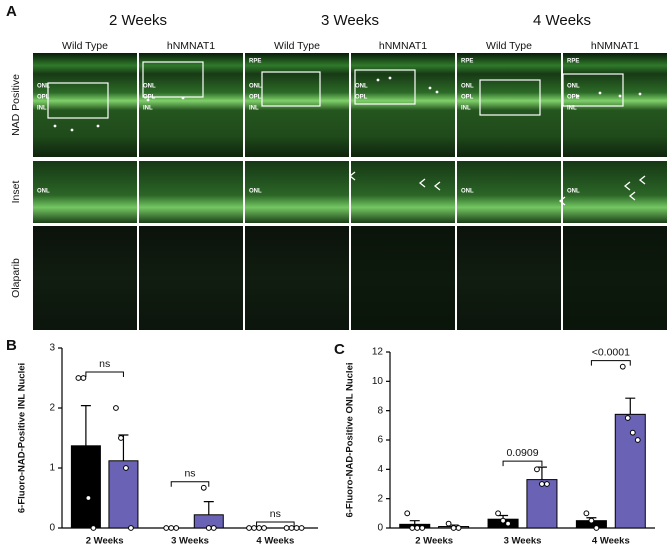 The width and height of the screenshot is (667, 549). Describe the element at coordinates (615, 278) in the screenshot. I see `micrograph-tint` at that location.